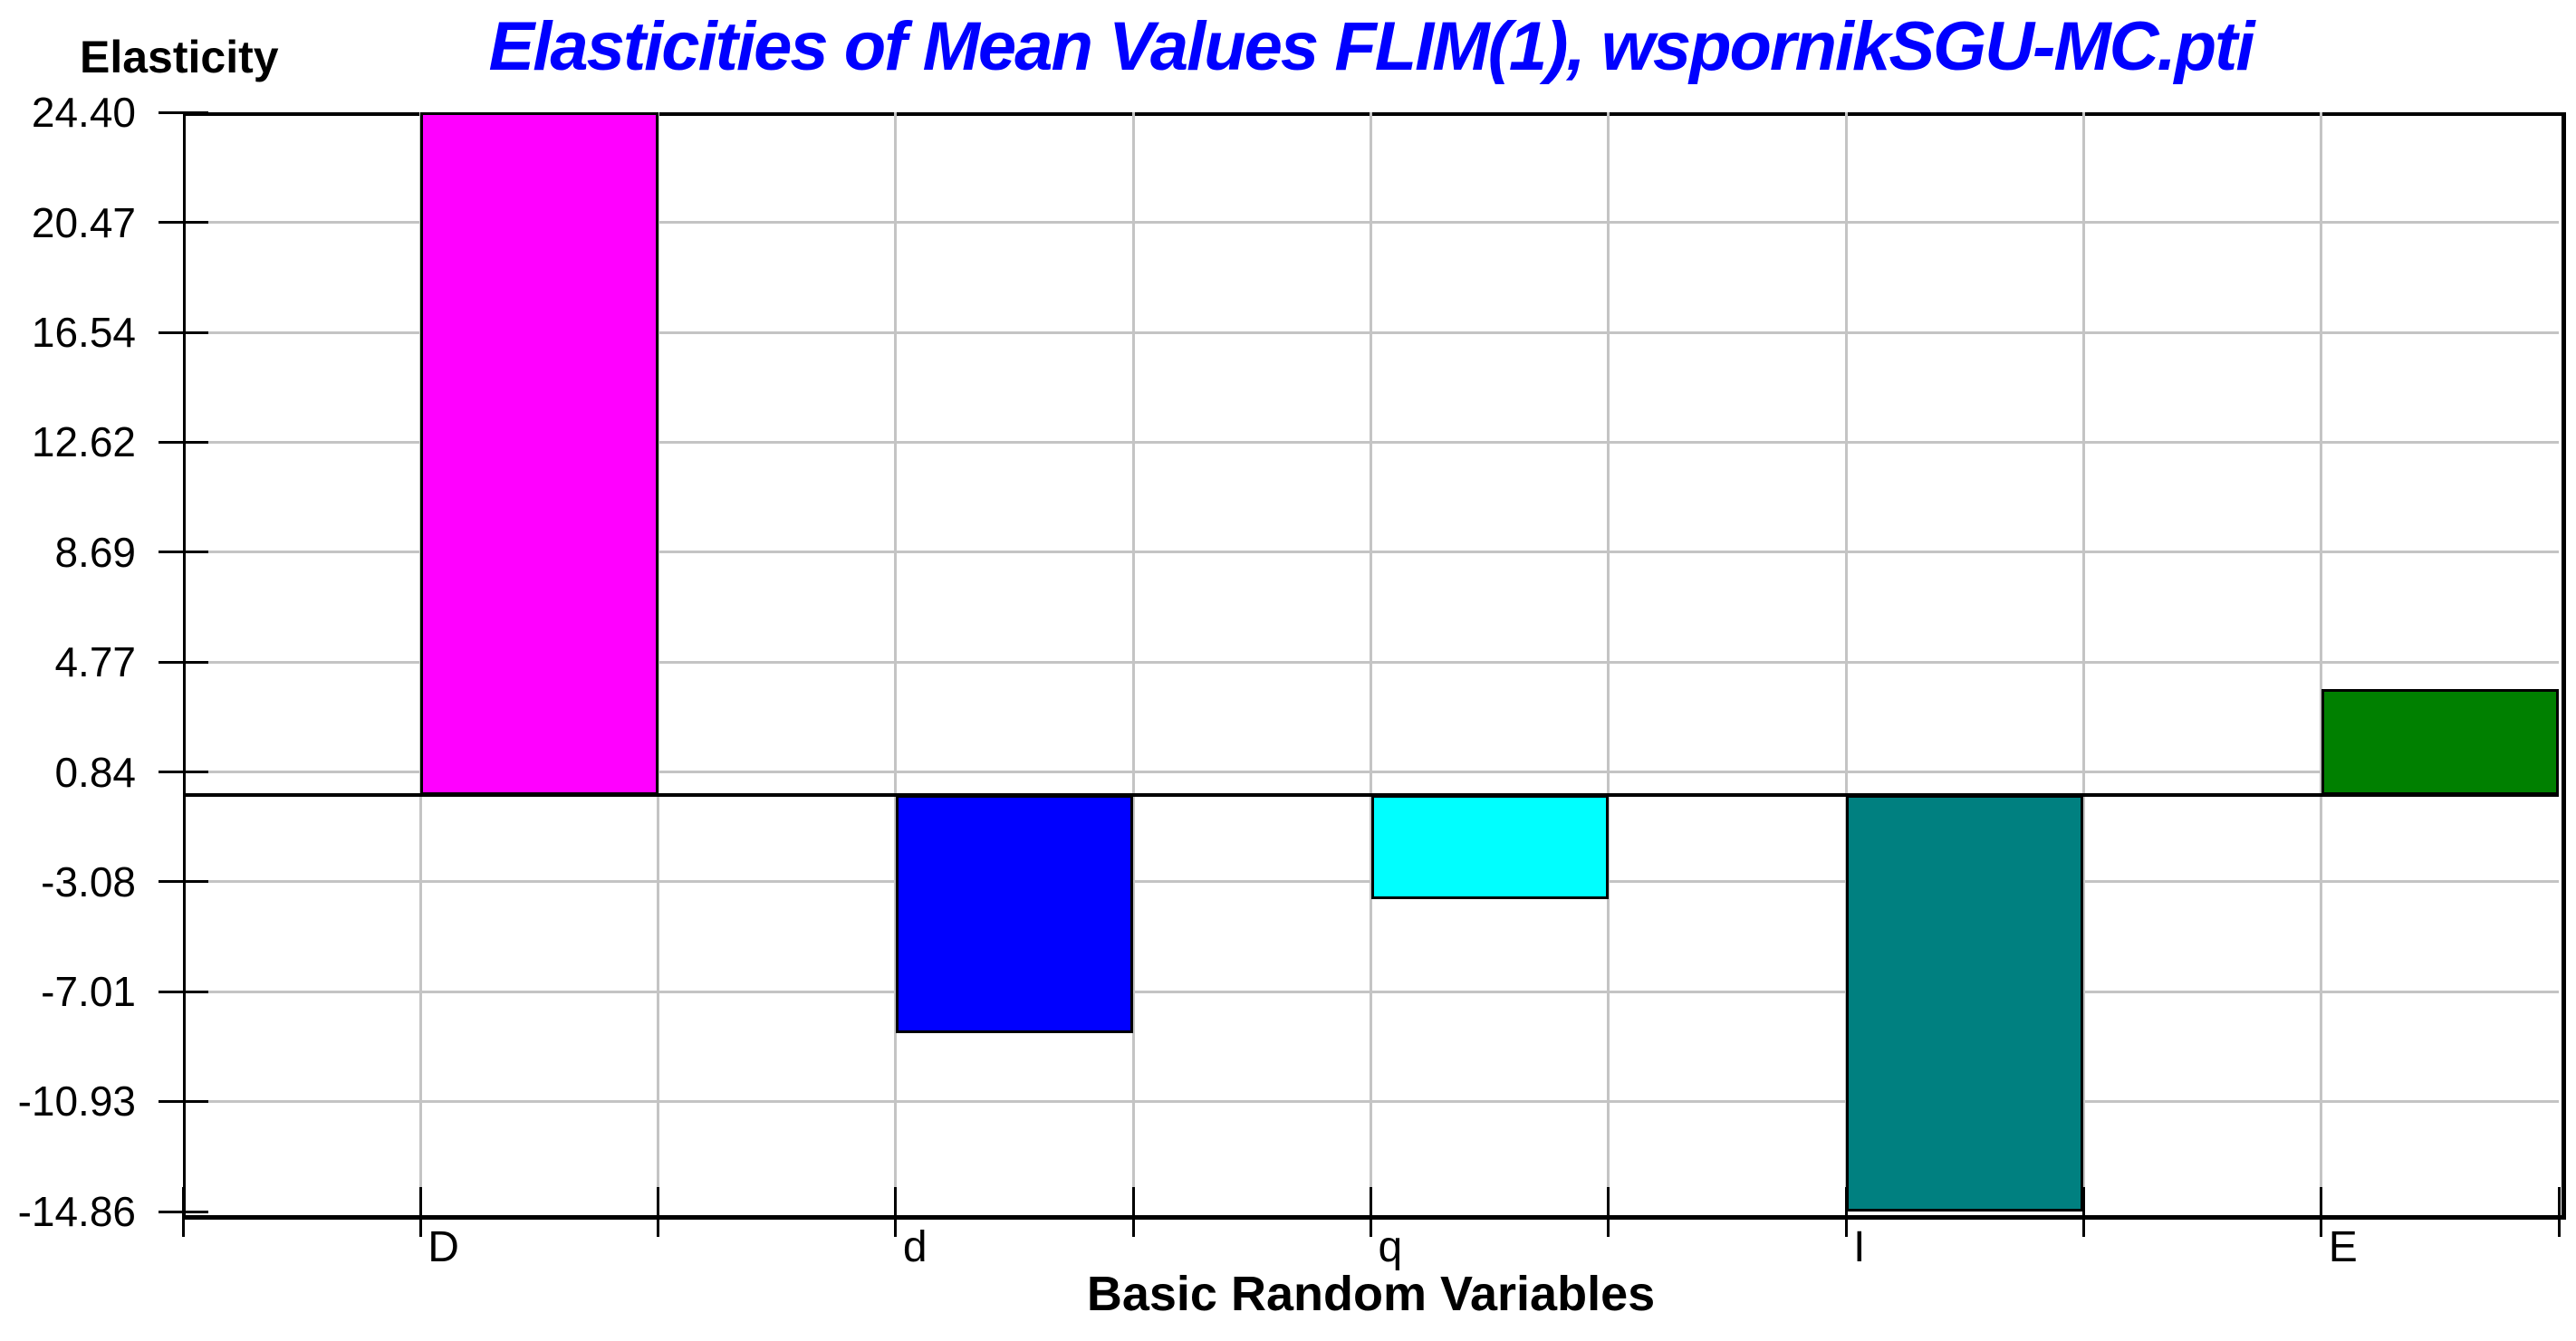 Image resolution: width=2576 pixels, height=1341 pixels. Describe the element at coordinates (2343, 1247) in the screenshot. I see `x-category-label-E: E` at that location.